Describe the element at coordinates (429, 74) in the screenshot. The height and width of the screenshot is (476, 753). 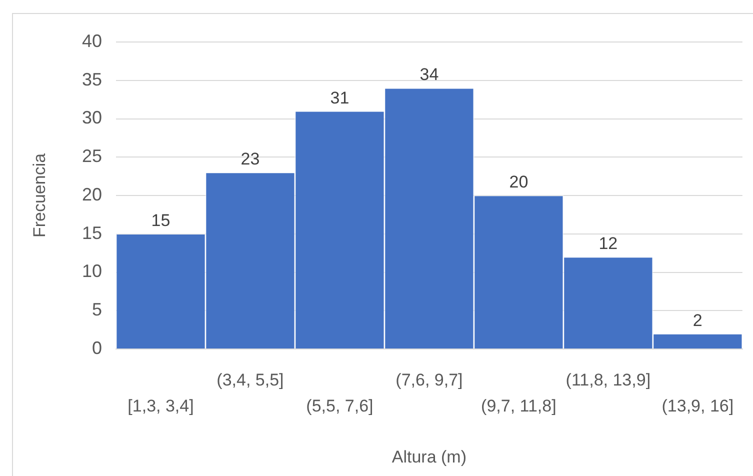
I see `data-label: 34` at that location.